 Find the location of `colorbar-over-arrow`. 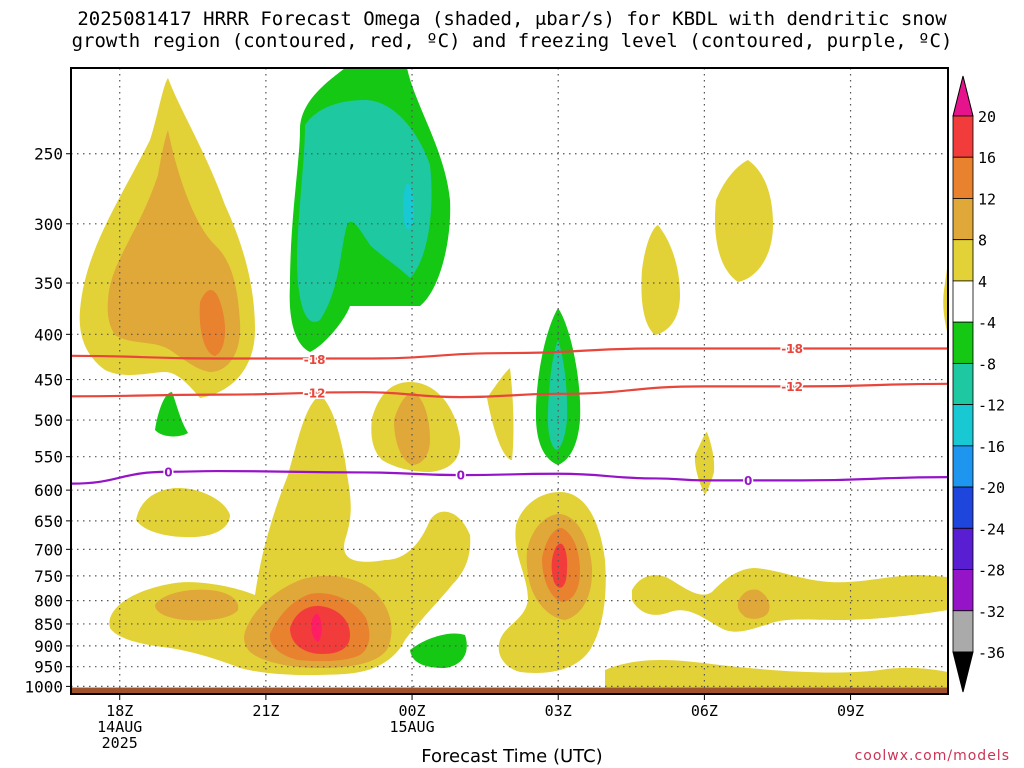

colorbar-over-arrow is located at coordinates (963, 96).